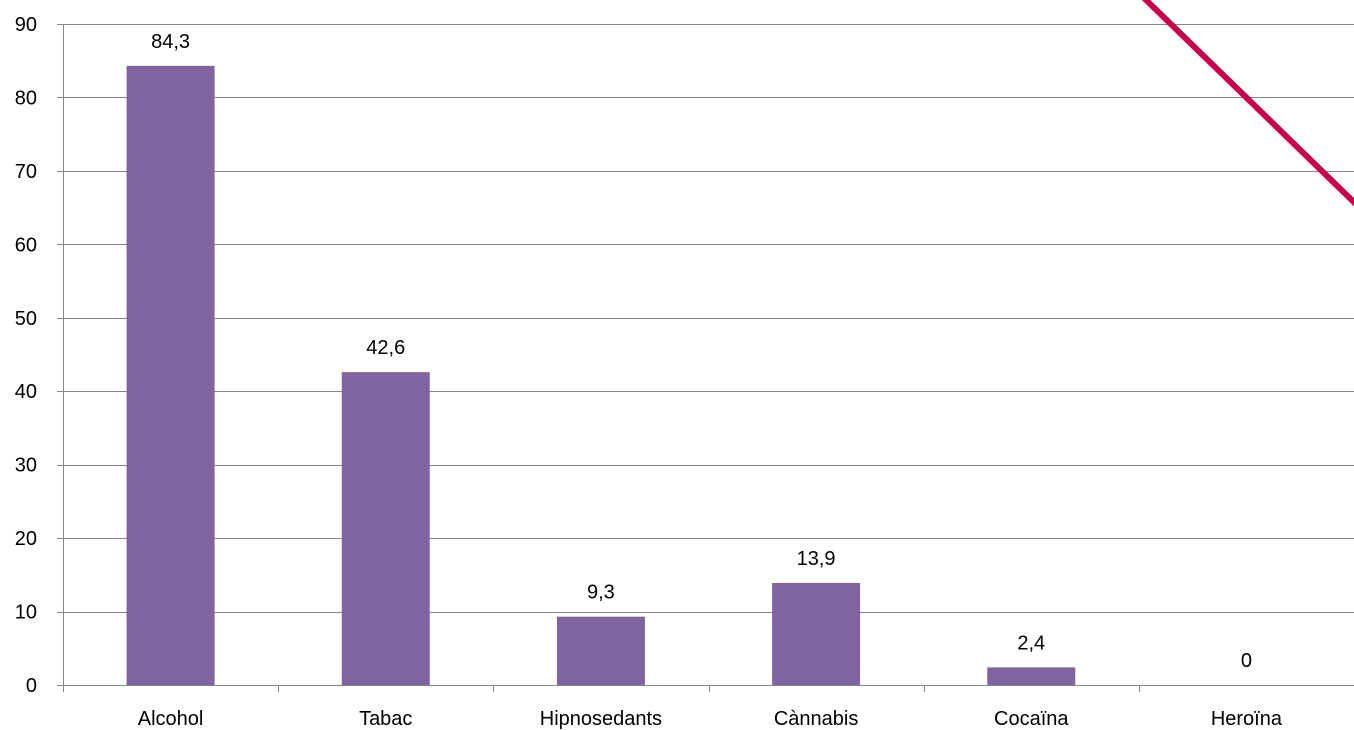 This screenshot has width=1354, height=730. I want to click on y-tick-label: 80, so click(26, 98).